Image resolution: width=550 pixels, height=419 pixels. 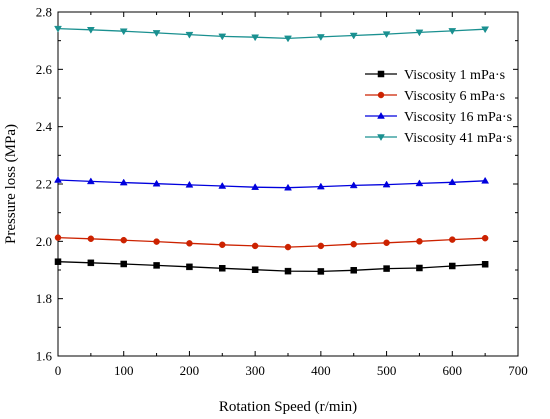 I want to click on legend-item: Viscosity 1 mPa·s, so click(x=435, y=75).